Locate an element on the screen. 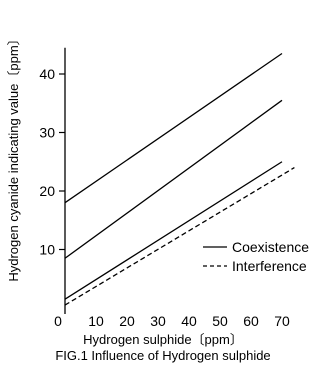 Image resolution: width=321 pixels, height=369 pixels. x-tick-label: 20 is located at coordinates (127, 321).